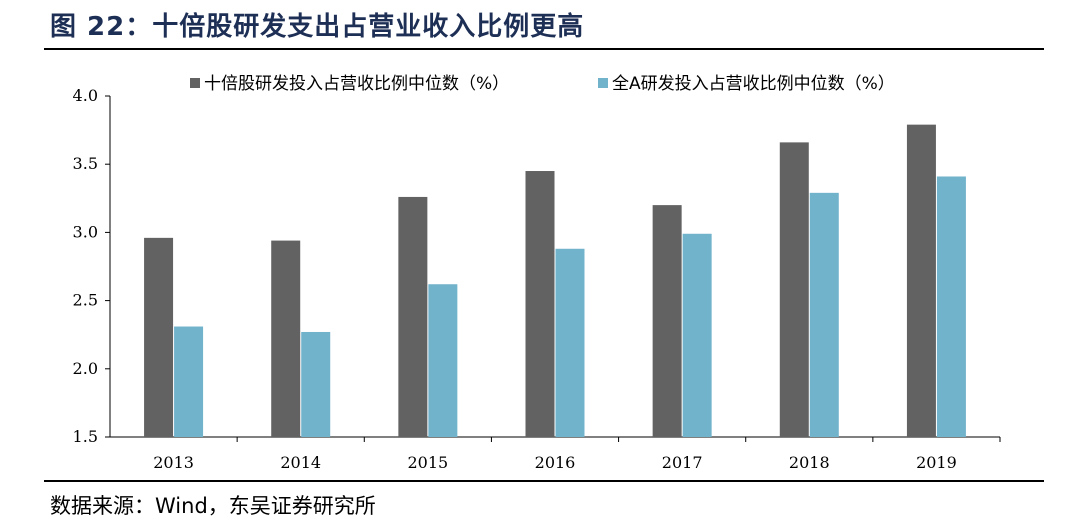 The image size is (1080, 527). Describe the element at coordinates (555, 462) in the screenshot. I see `x-tick-label: 2016` at that location.